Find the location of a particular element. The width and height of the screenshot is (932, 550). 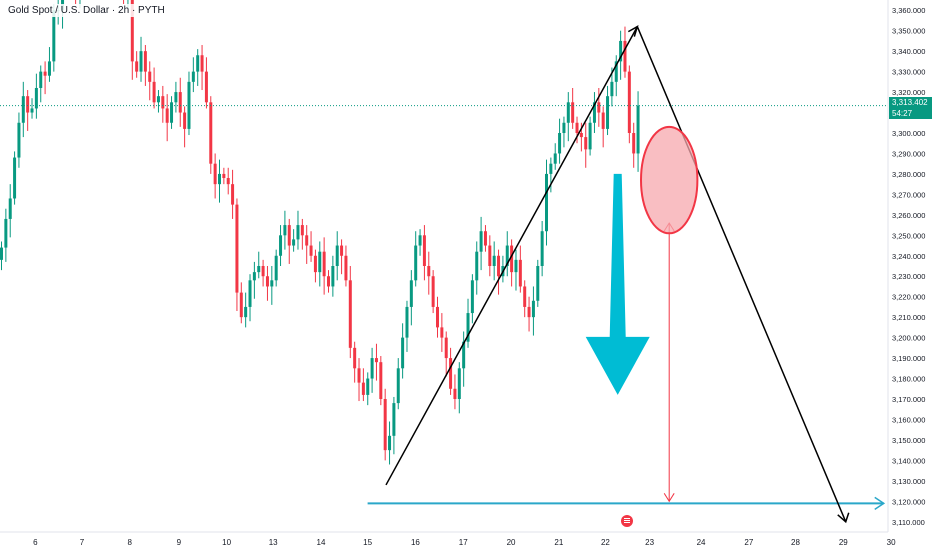

target-line-arrowhead is located at coordinates (880, 503).